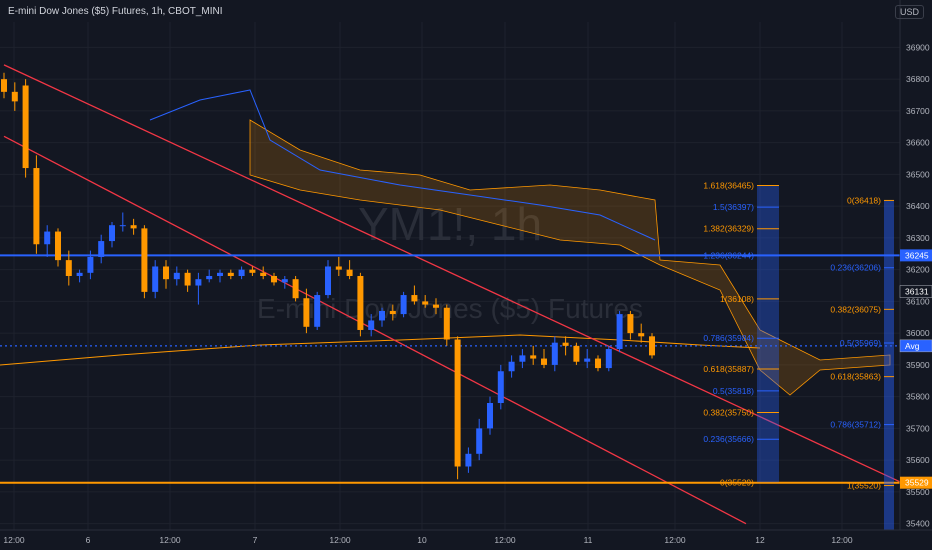  Describe the element at coordinates (728, 338) in the screenshot. I see `fib-label-left: 0.786(35984)` at that location.